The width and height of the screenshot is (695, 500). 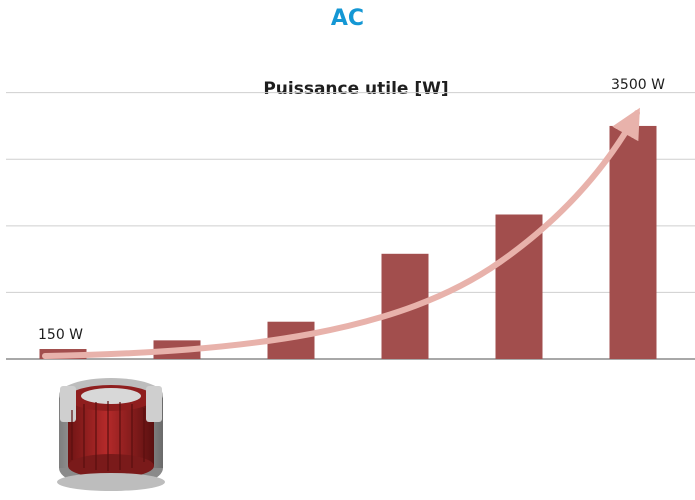 What do you see at coordinates (111, 434) in the screenshot?
I see `electric-motor-icon` at bounding box center [111, 434].